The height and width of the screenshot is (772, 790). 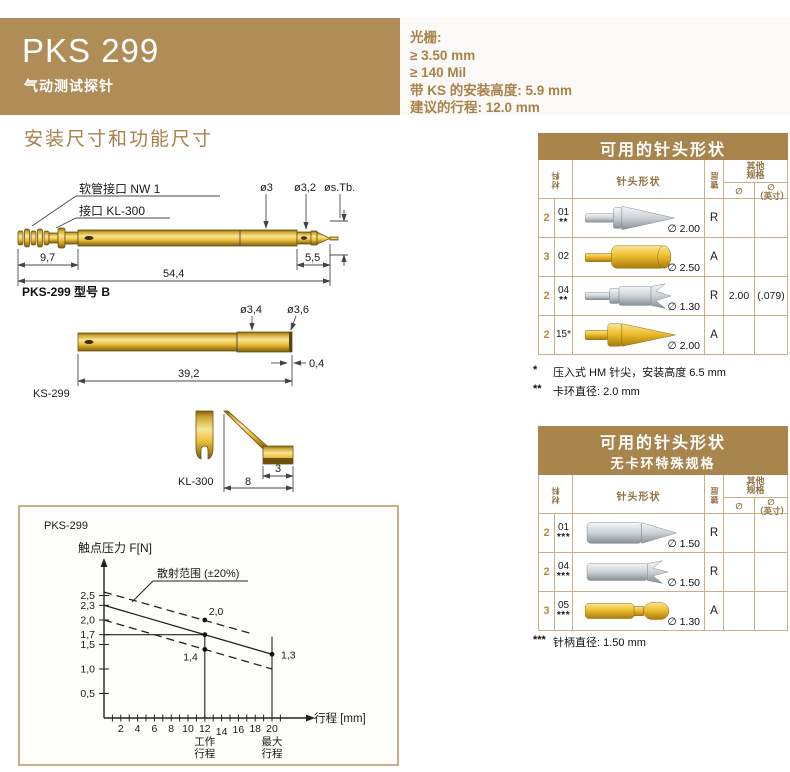 I want to click on spec-line: 建议的行程: 12.0 mm, so click(x=475, y=107).